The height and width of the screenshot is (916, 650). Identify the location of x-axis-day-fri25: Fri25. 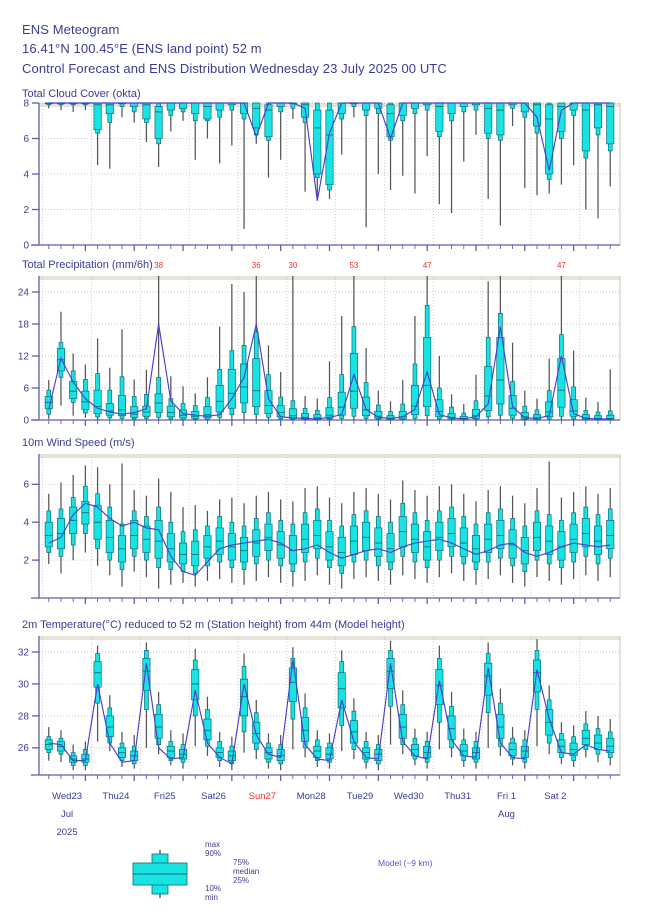
(164, 796).